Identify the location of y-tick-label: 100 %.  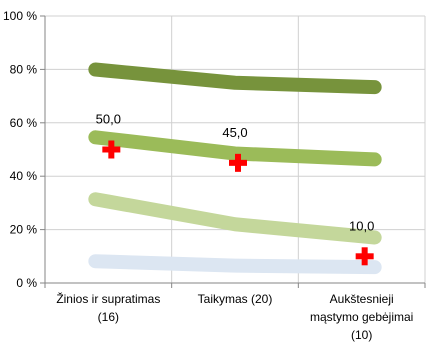
(20, 16).